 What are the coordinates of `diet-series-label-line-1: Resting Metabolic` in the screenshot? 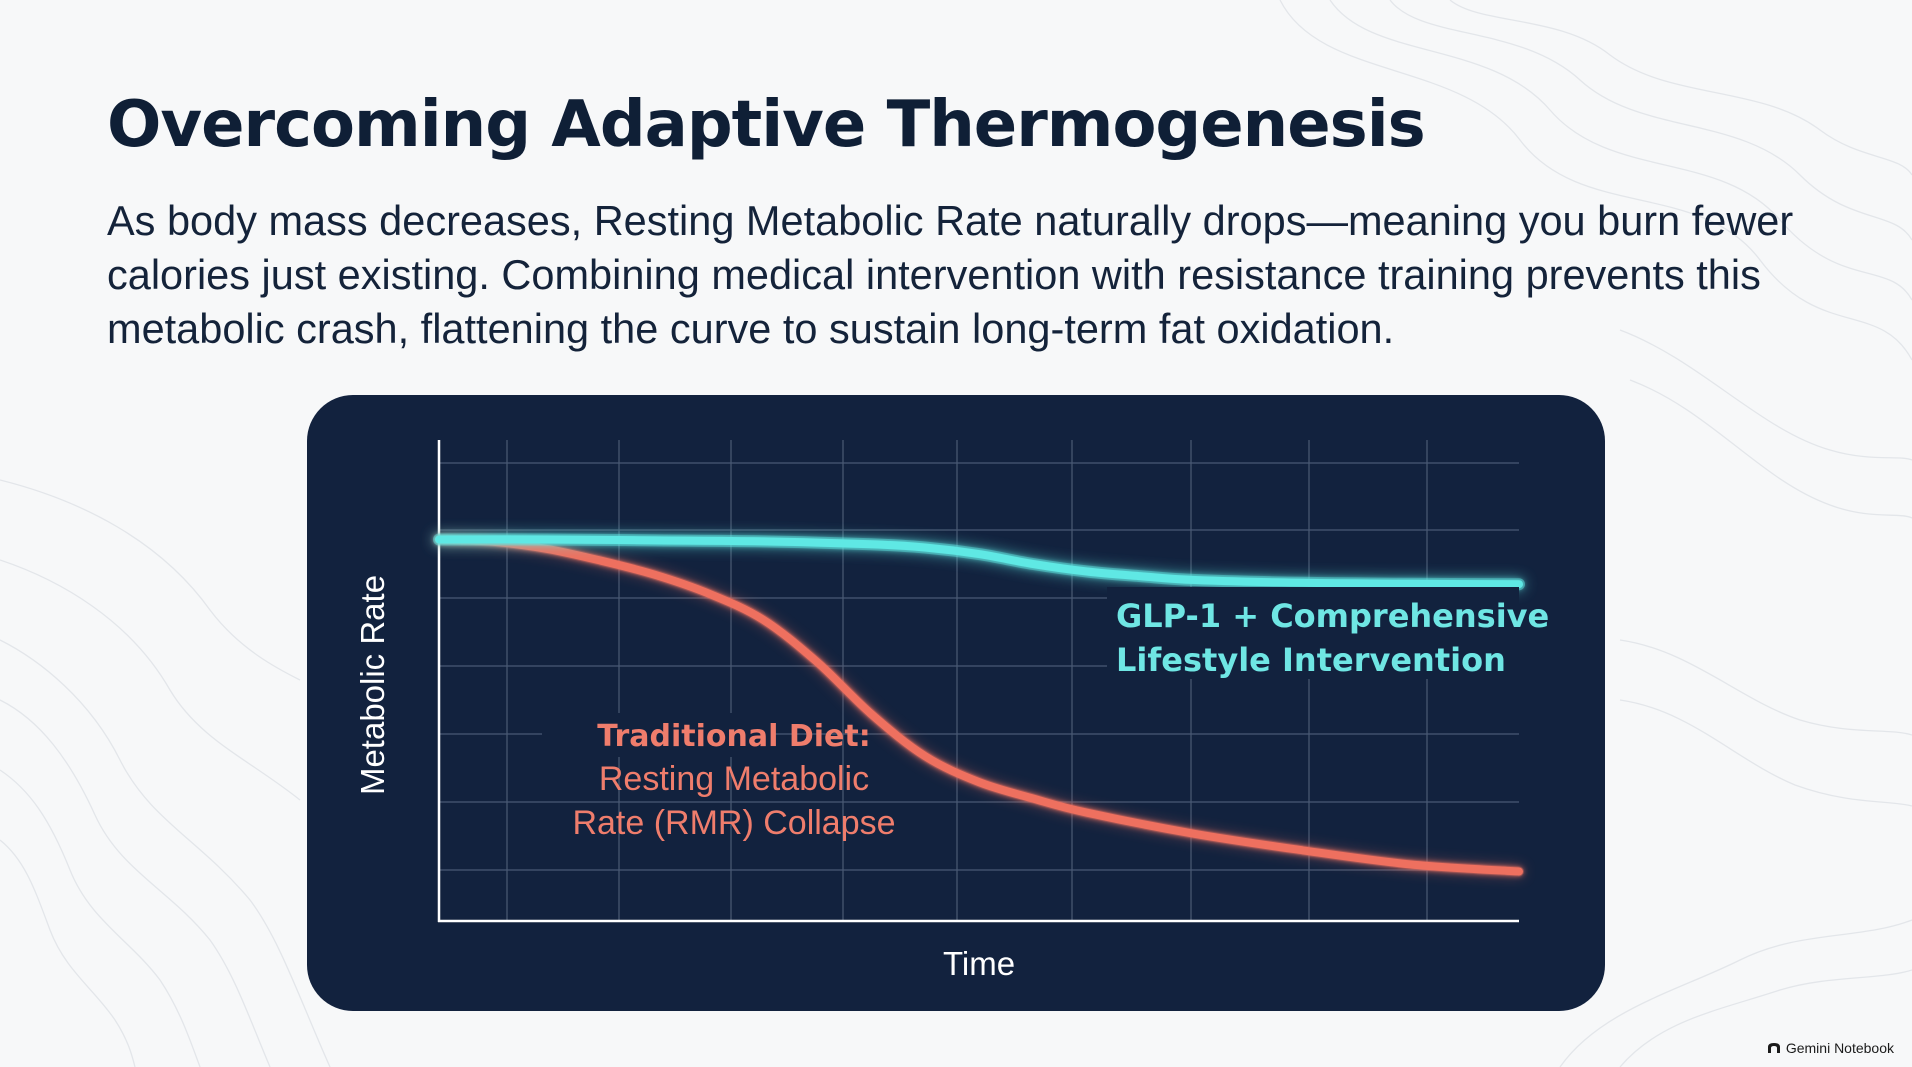 It's located at (734, 779).